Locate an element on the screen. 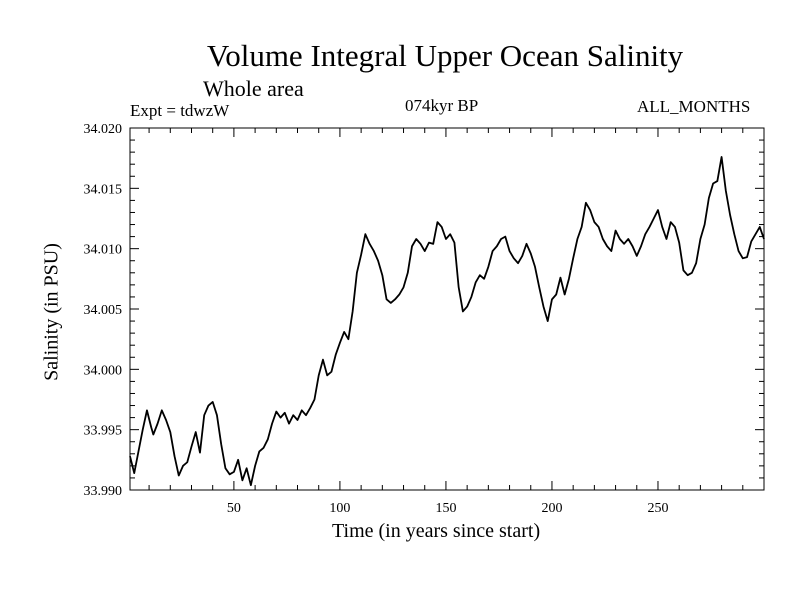 The width and height of the screenshot is (800, 600). y-tick-label: 34.020 is located at coordinates (103, 129).